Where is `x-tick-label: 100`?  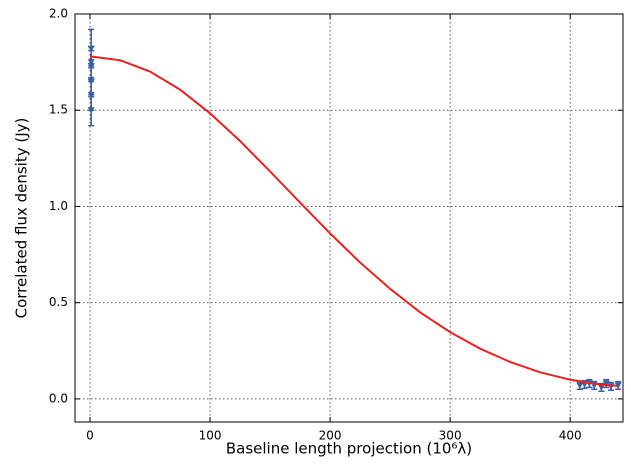 x-tick-label: 100 is located at coordinates (210, 436).